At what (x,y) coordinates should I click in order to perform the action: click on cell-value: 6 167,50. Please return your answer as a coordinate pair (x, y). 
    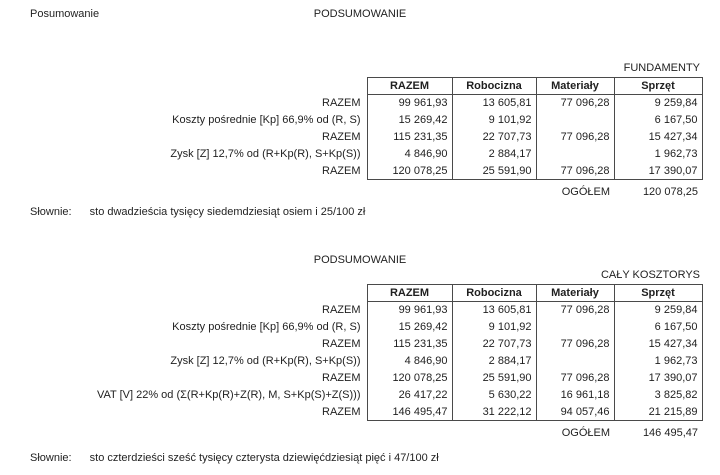
    Looking at the image, I should click on (658, 327).